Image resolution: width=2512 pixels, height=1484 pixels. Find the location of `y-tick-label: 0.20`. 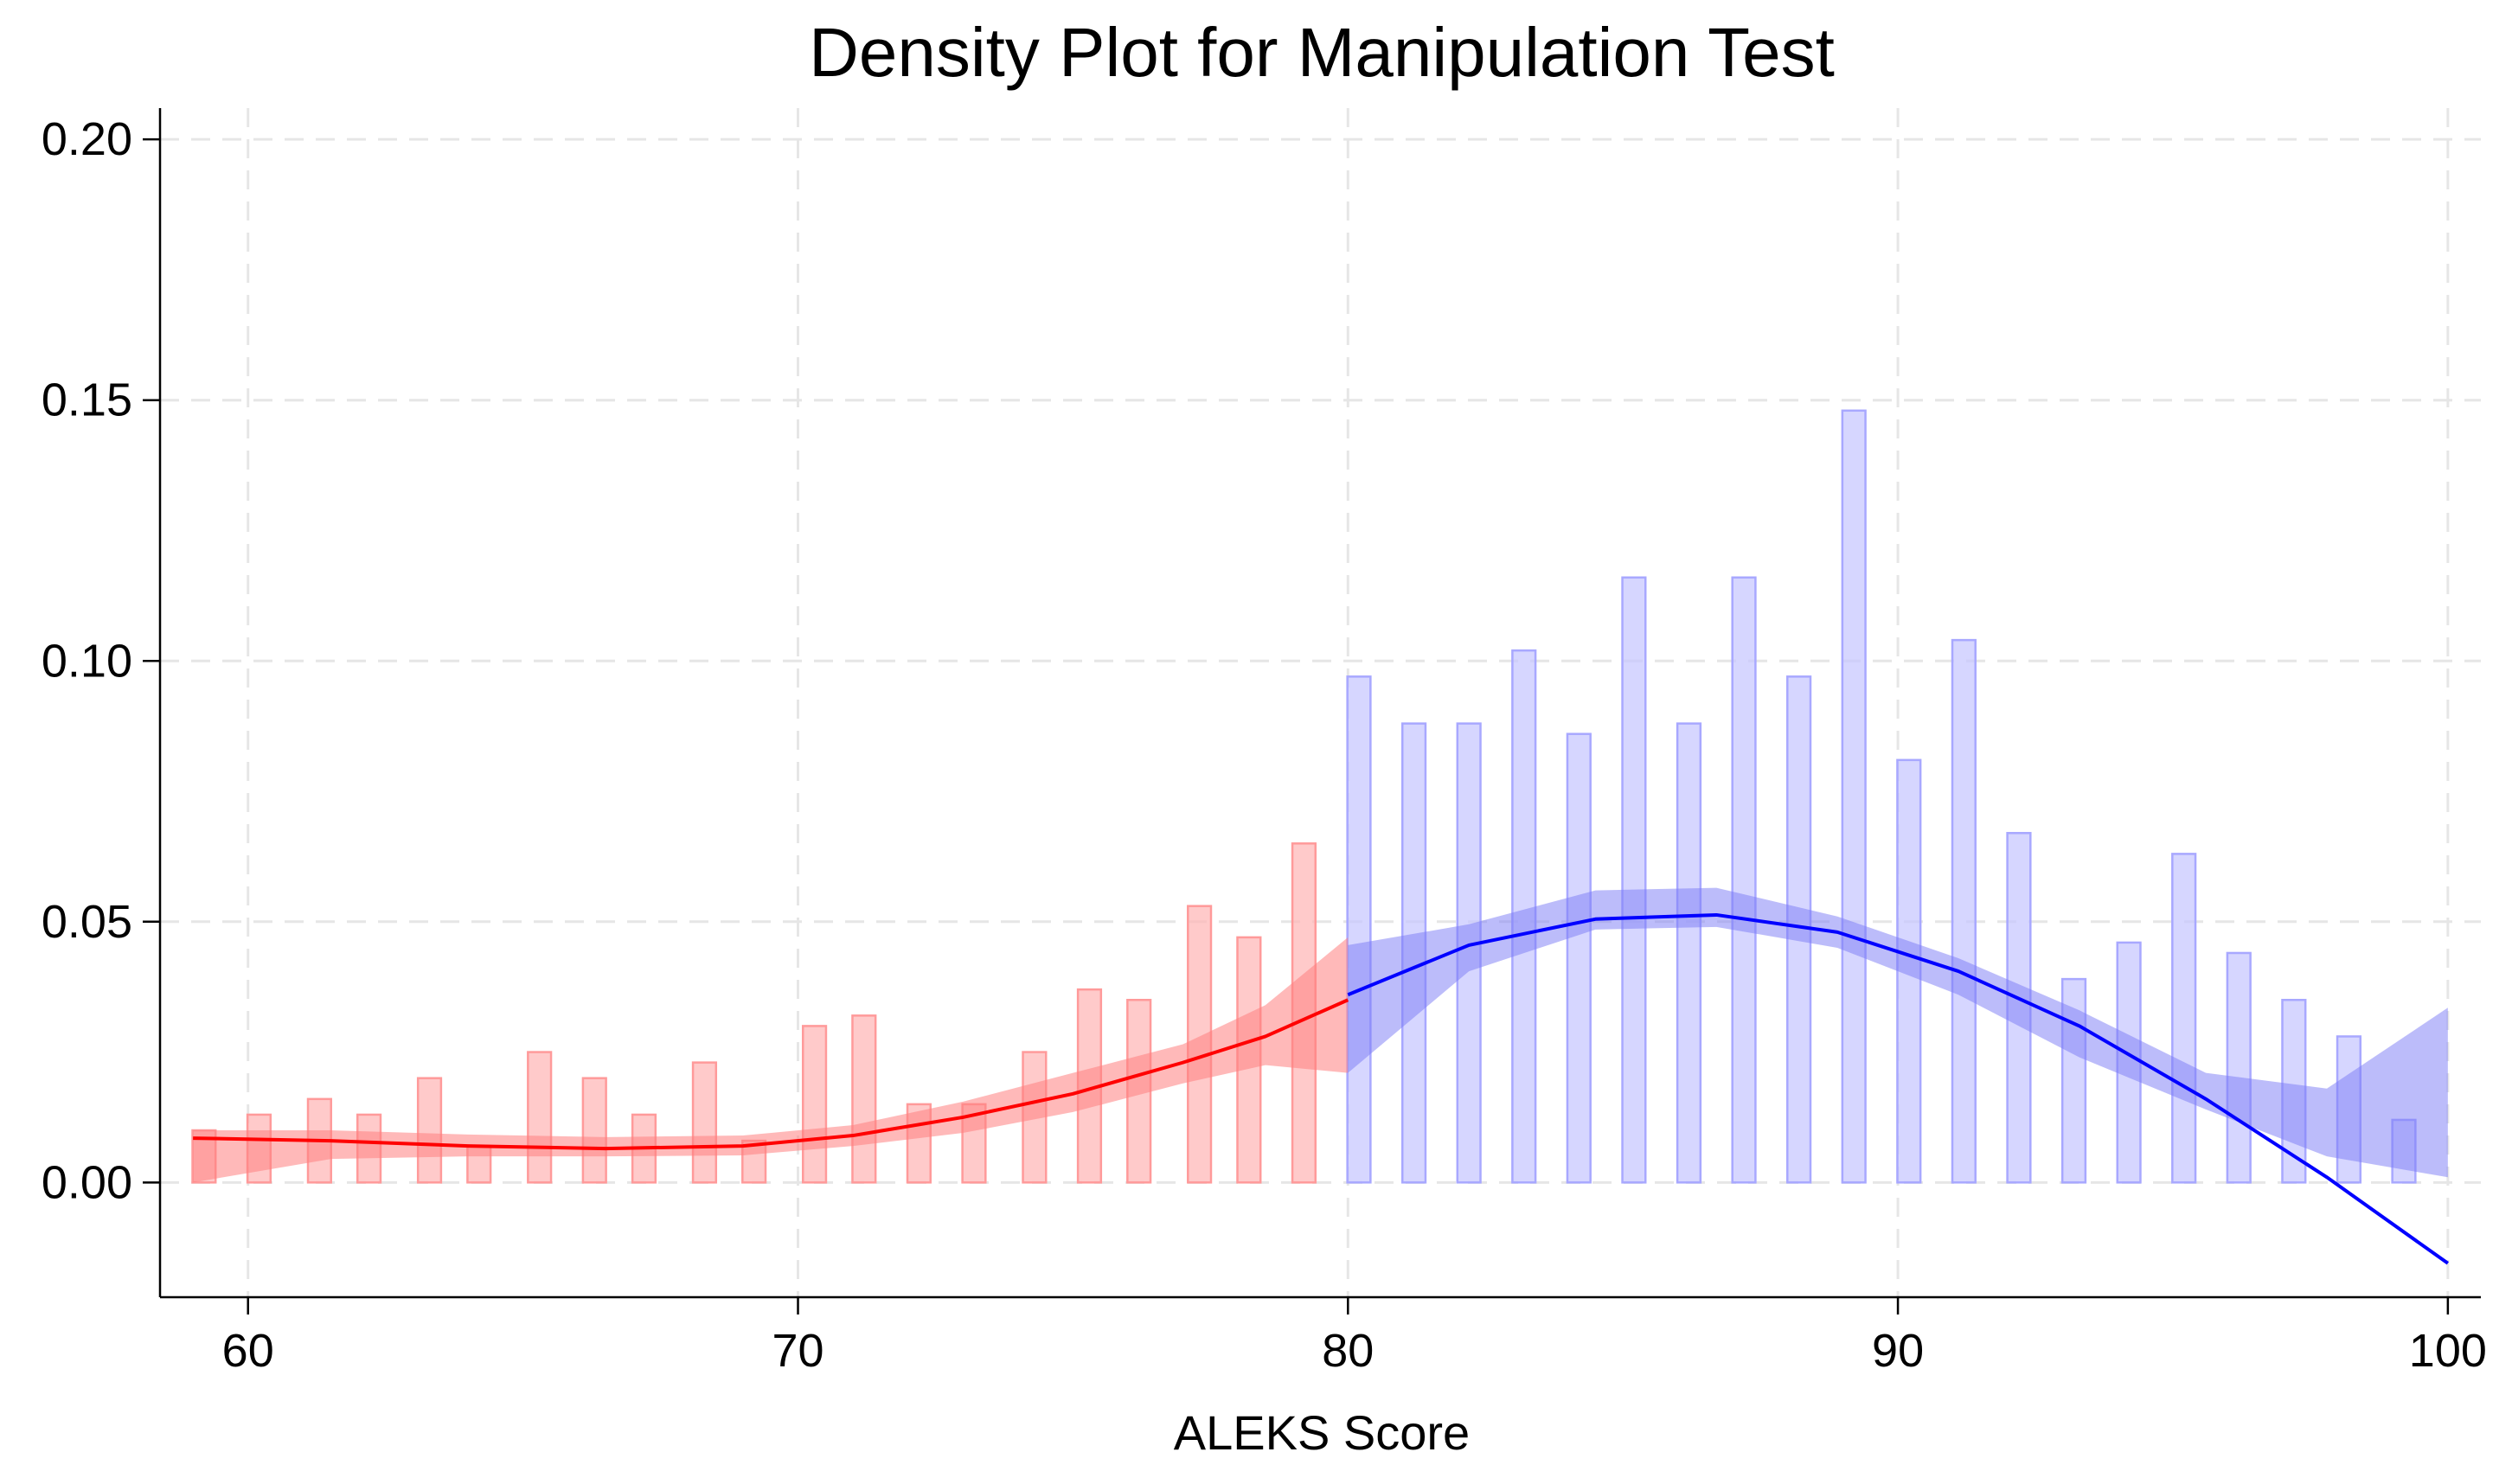

y-tick-label: 0.20 is located at coordinates (87, 139).